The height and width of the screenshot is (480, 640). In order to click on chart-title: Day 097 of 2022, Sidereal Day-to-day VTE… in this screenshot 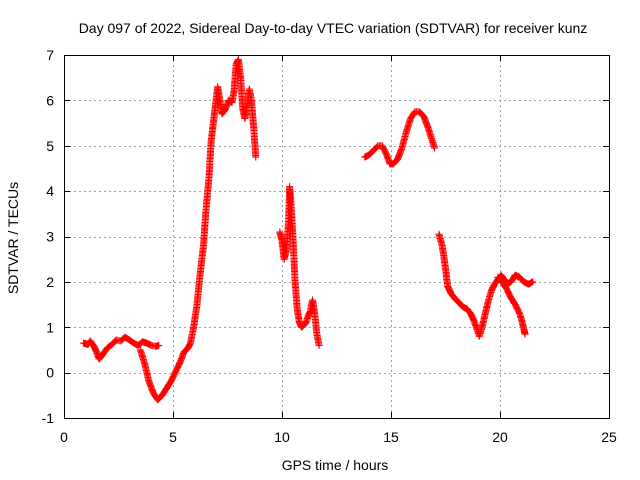, I will do `click(333, 28)`.